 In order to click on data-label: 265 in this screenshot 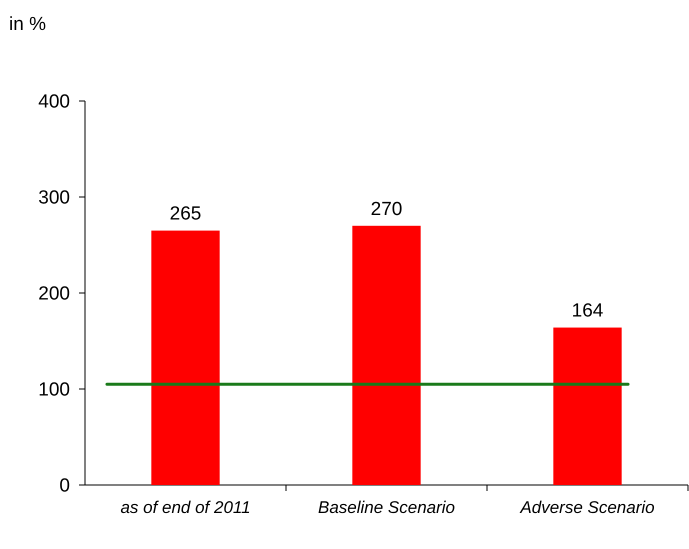, I will do `click(186, 214)`.